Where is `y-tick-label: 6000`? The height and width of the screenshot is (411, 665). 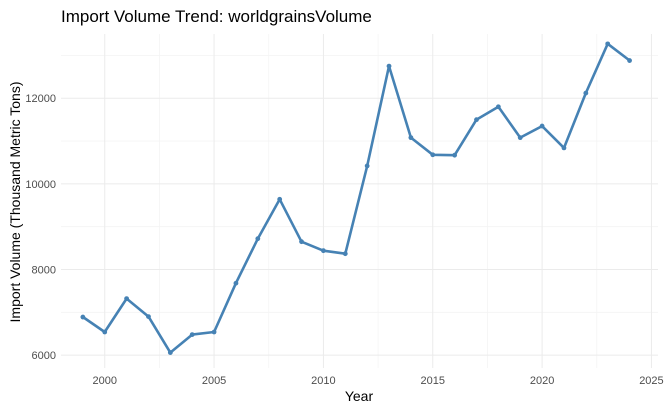 y-tick-label: 6000 is located at coordinates (44, 356).